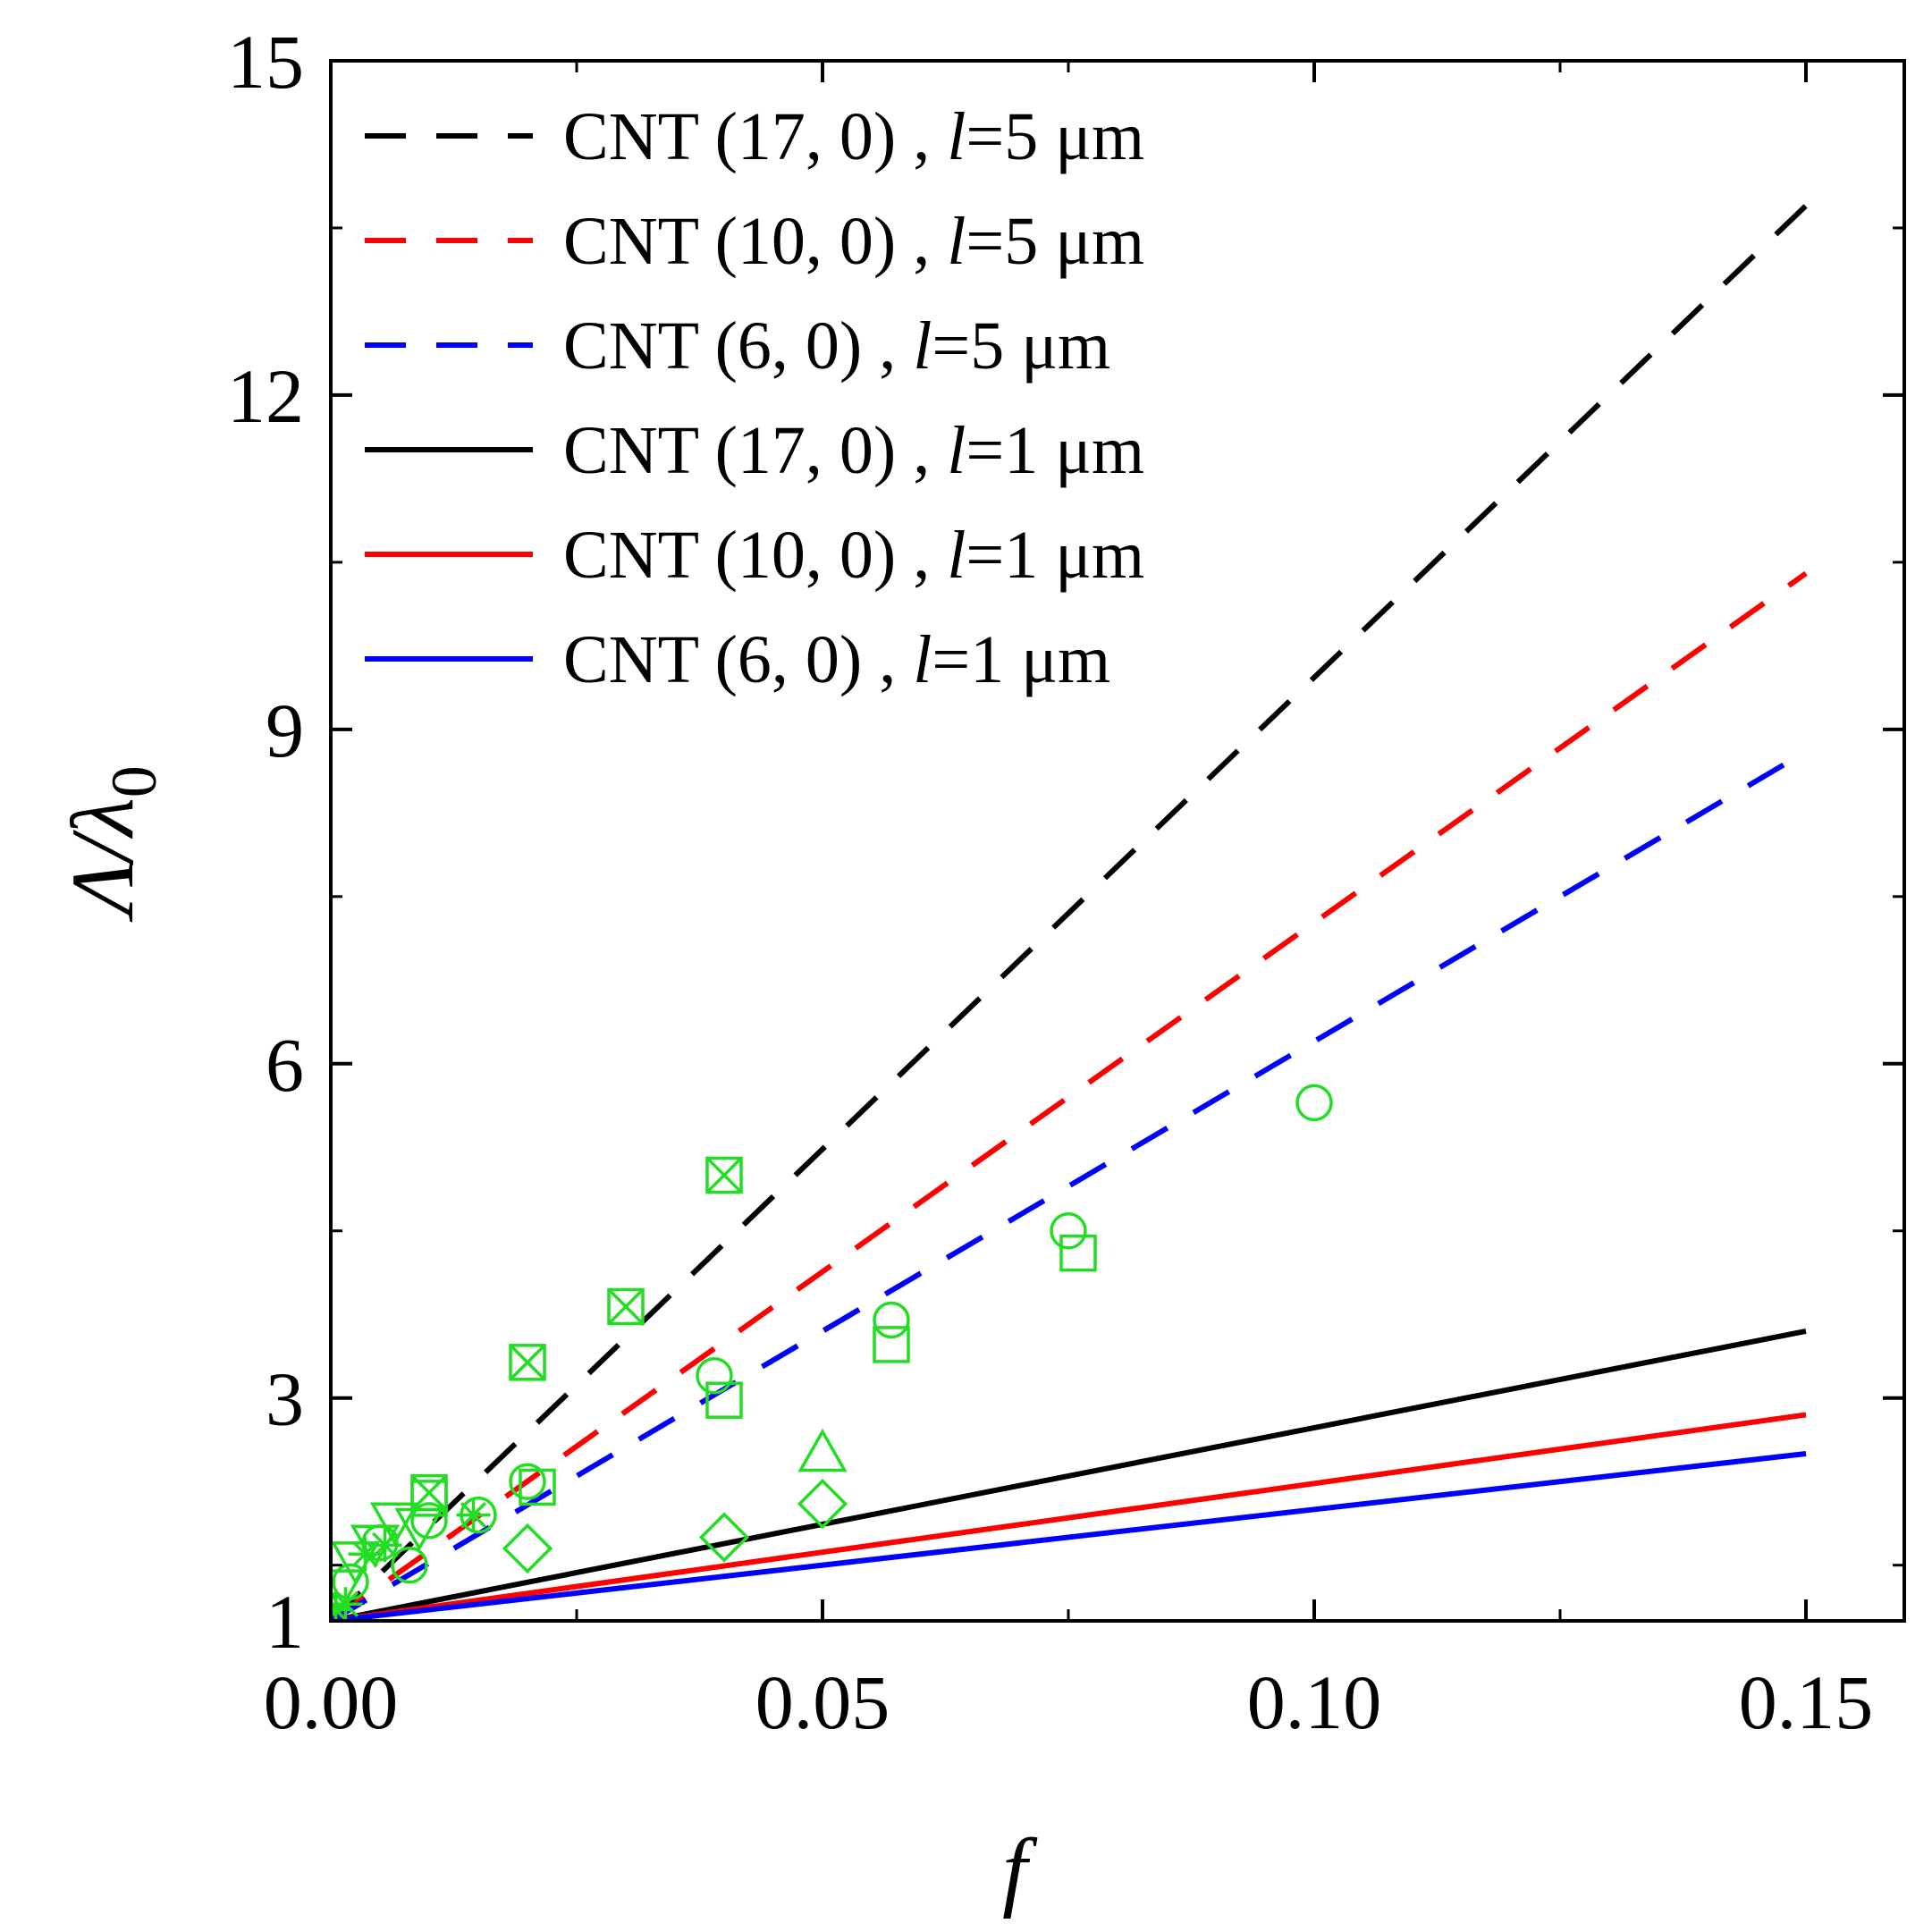 The width and height of the screenshot is (1932, 1932). Describe the element at coordinates (1314, 1702) in the screenshot. I see `x-tick-label: 0.10` at that location.